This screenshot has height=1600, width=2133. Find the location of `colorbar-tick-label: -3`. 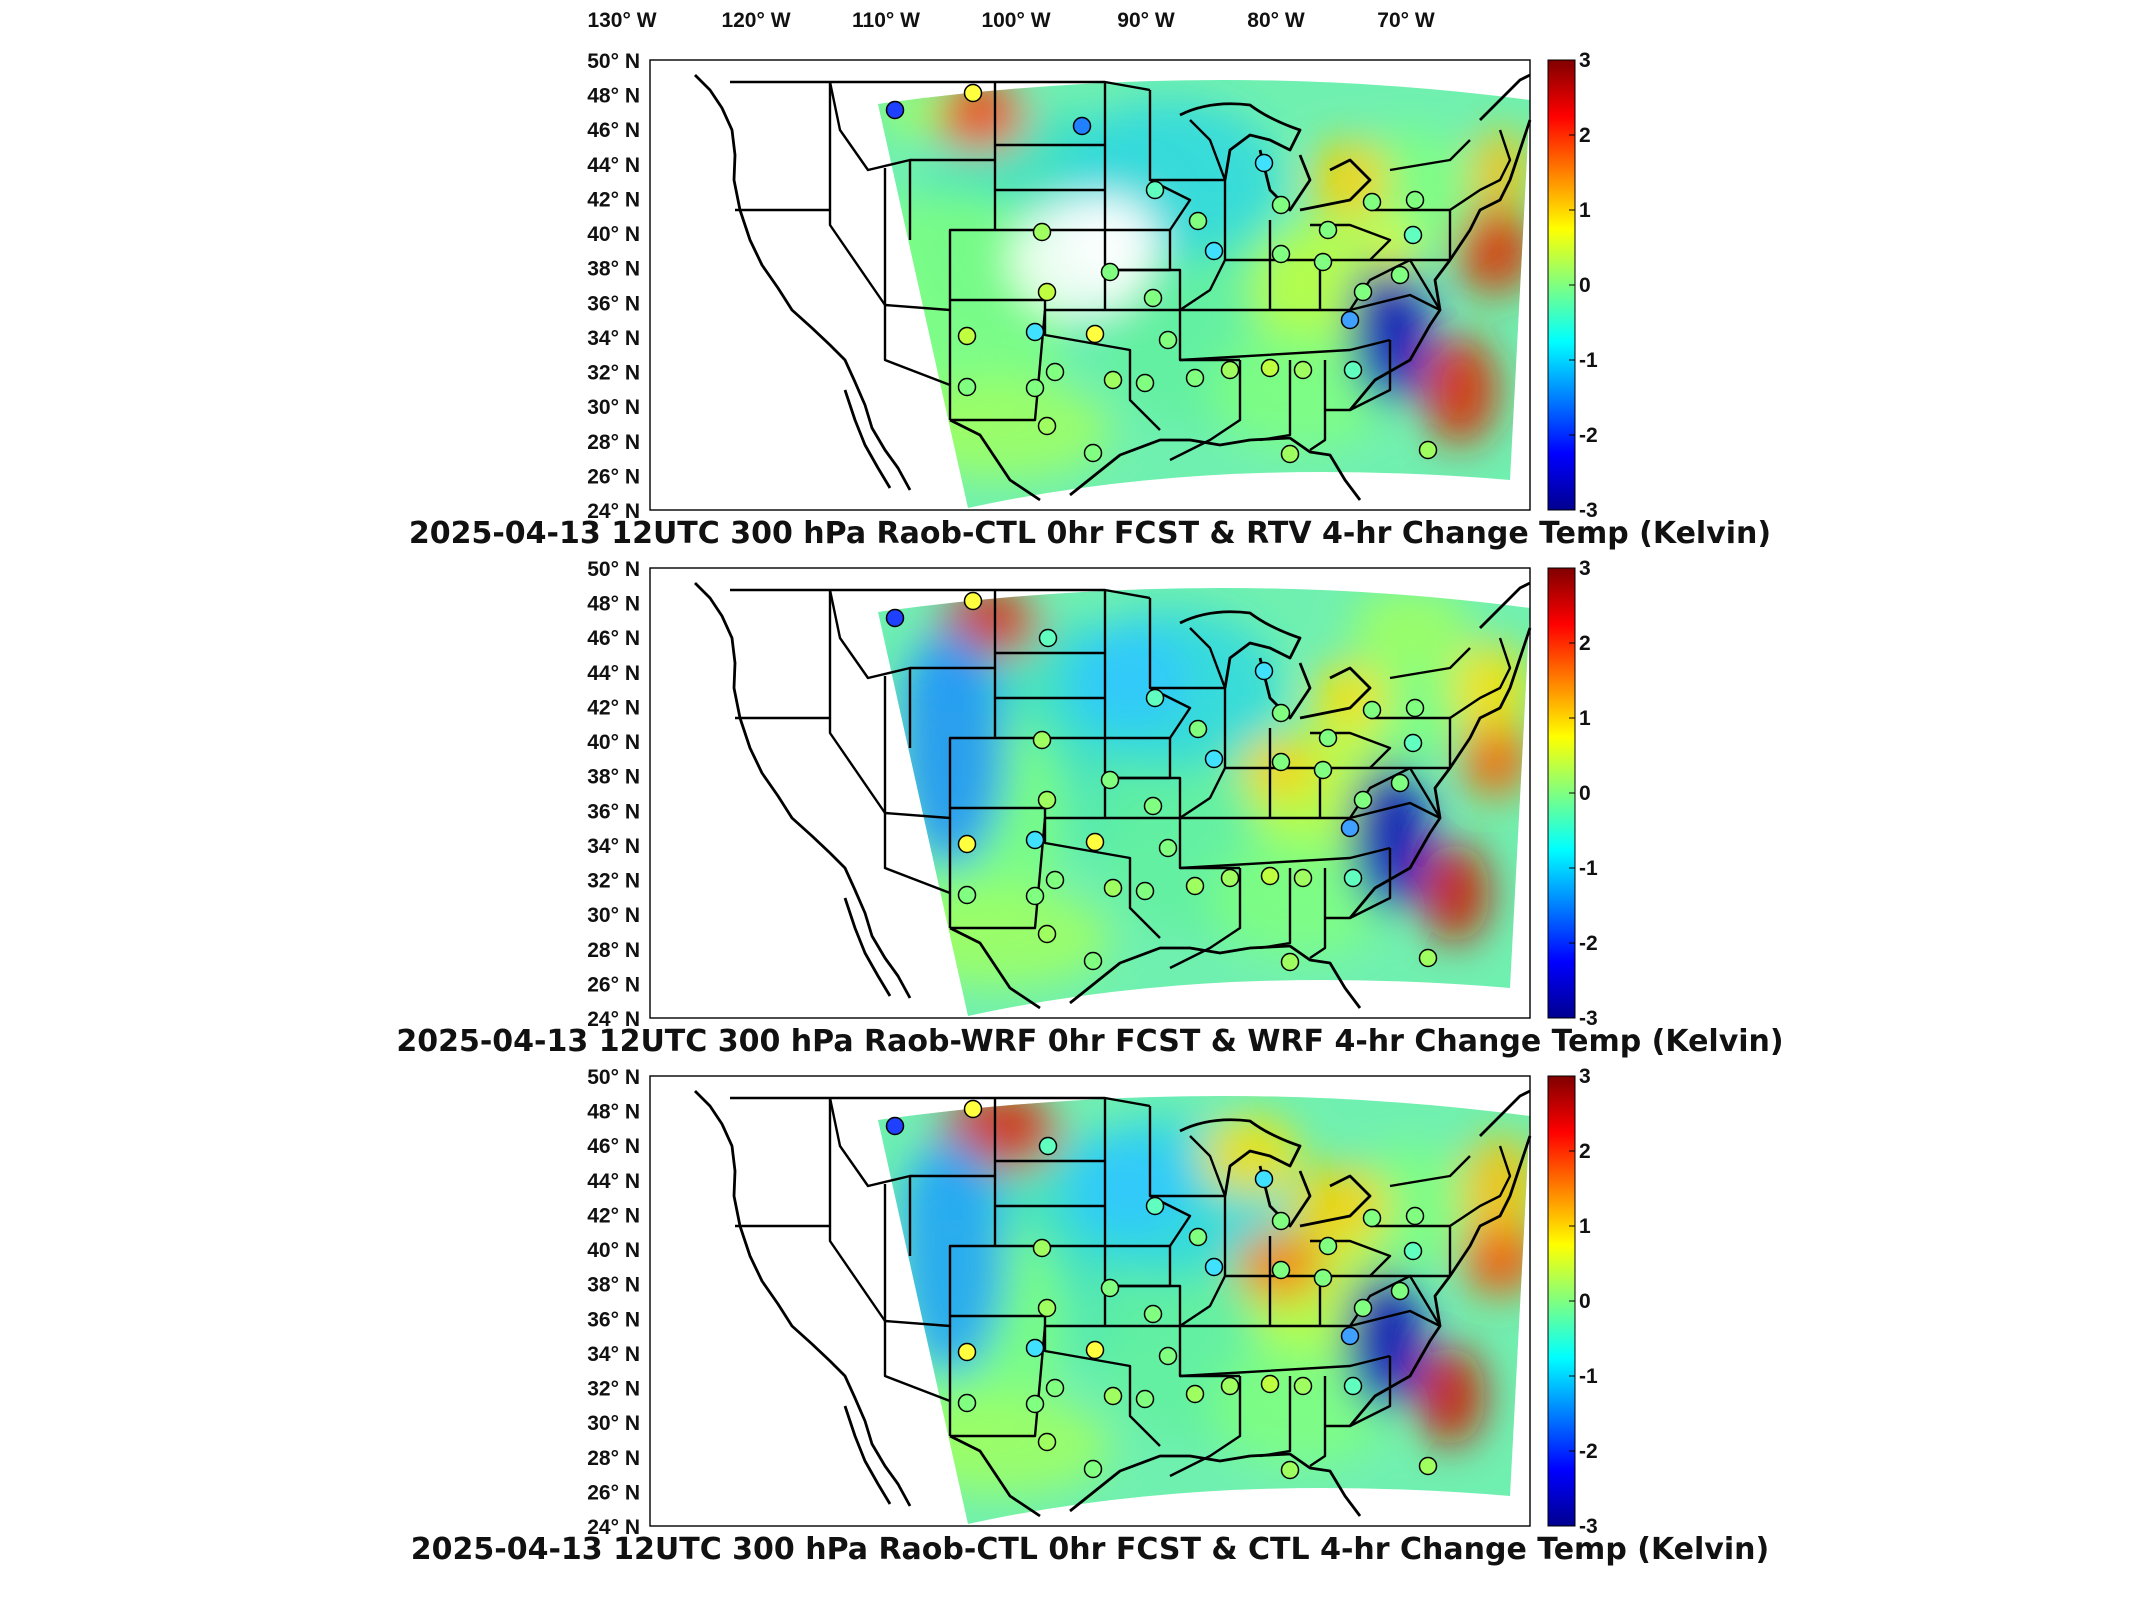

colorbar-tick-label: -3 is located at coordinates (1588, 1526).